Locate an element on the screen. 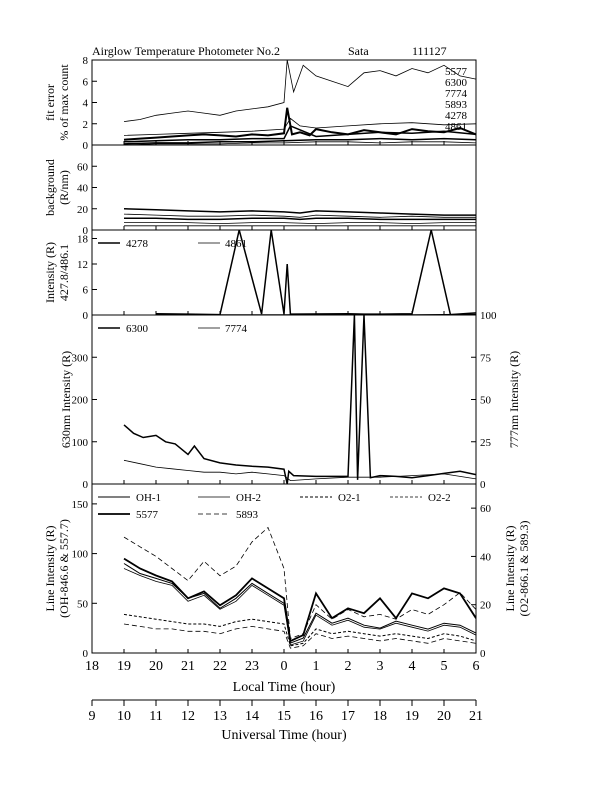 The height and width of the screenshot is (792, 612). y-axis-label: 630nm Intensity (R) is located at coordinates (66, 399).